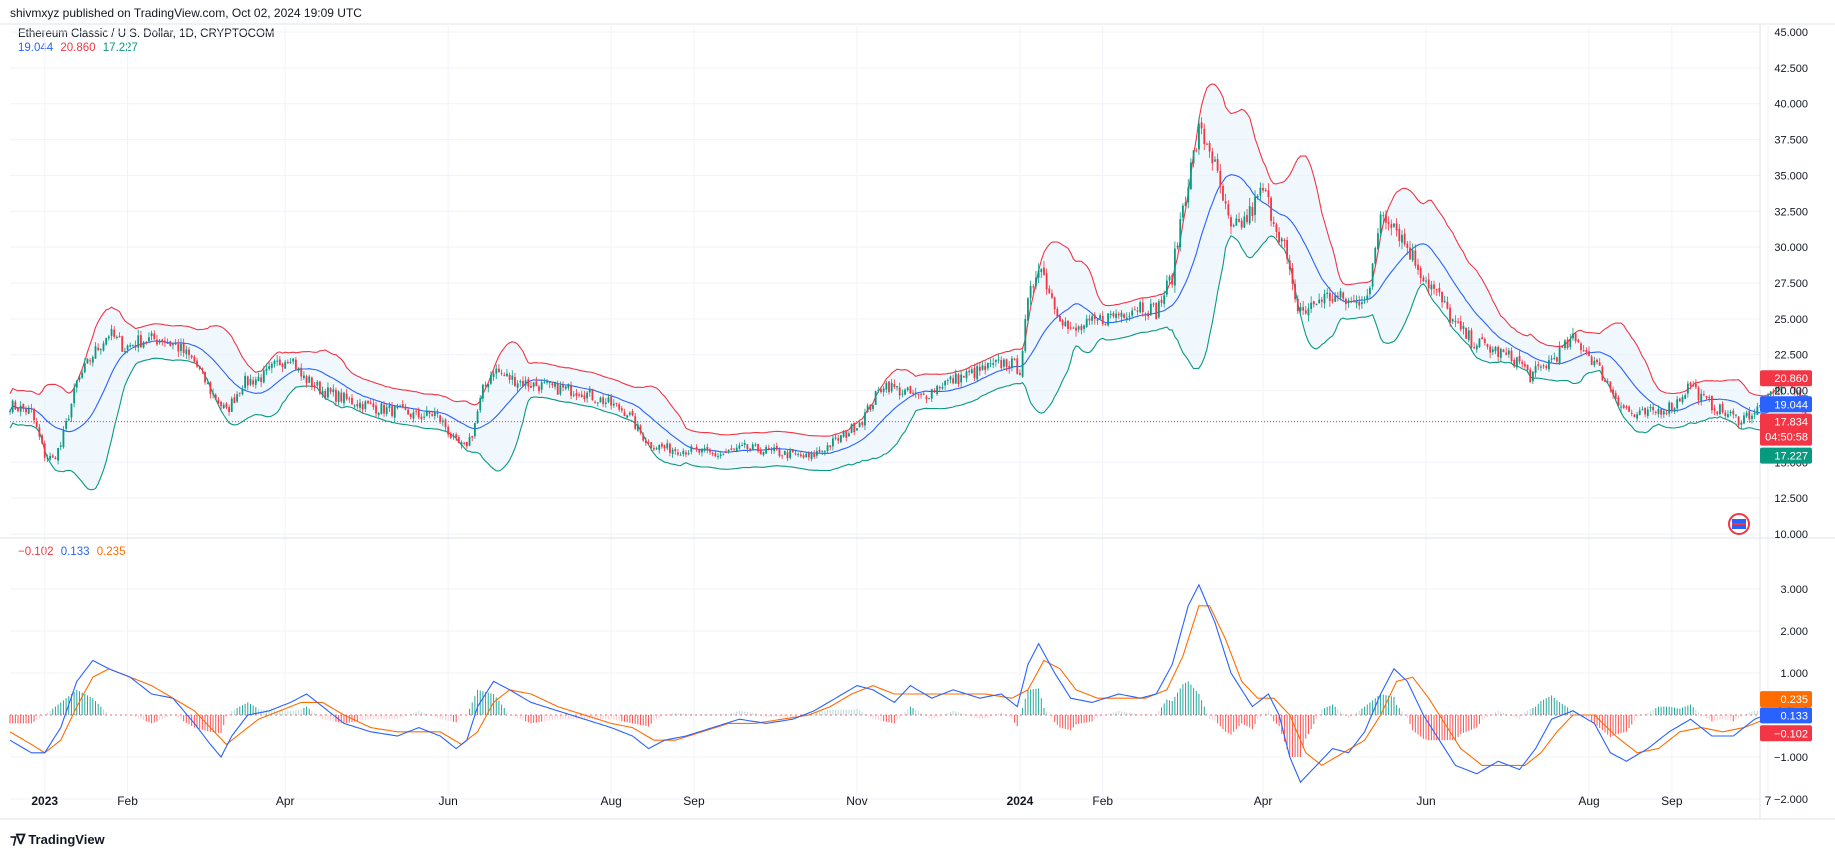 Image resolution: width=1835 pixels, height=857 pixels. I want to click on hist-tag-bg, so click(1786, 733).